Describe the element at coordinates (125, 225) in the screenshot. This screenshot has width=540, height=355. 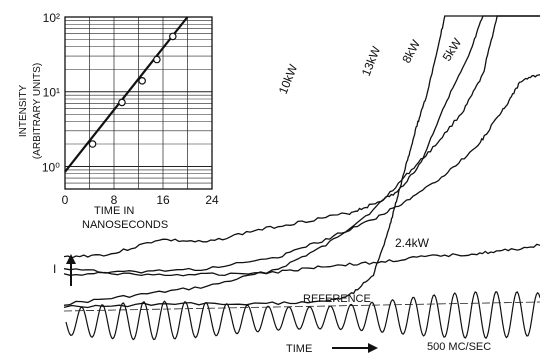
I see `inset-xlabel-line2: NANOSECONDS` at that location.